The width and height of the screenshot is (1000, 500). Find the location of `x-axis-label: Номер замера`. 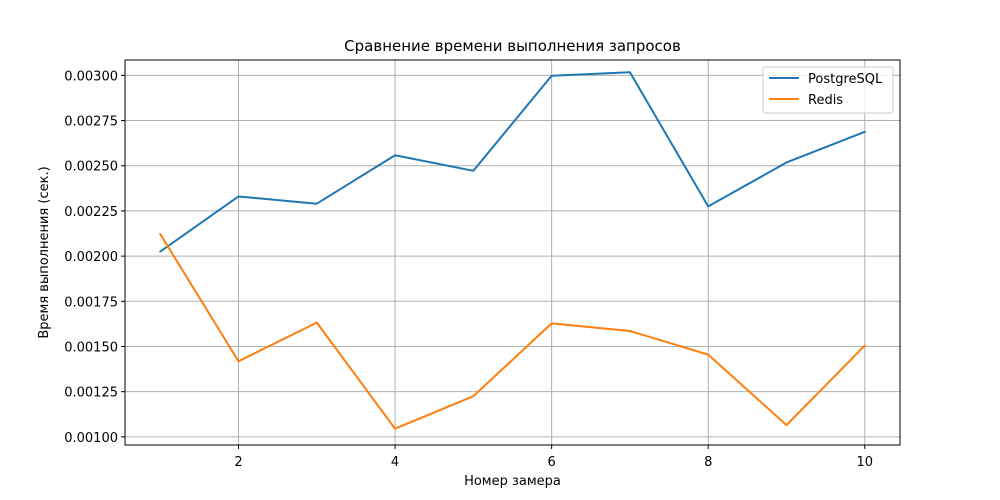

x-axis-label: Номер замера is located at coordinates (512, 481).